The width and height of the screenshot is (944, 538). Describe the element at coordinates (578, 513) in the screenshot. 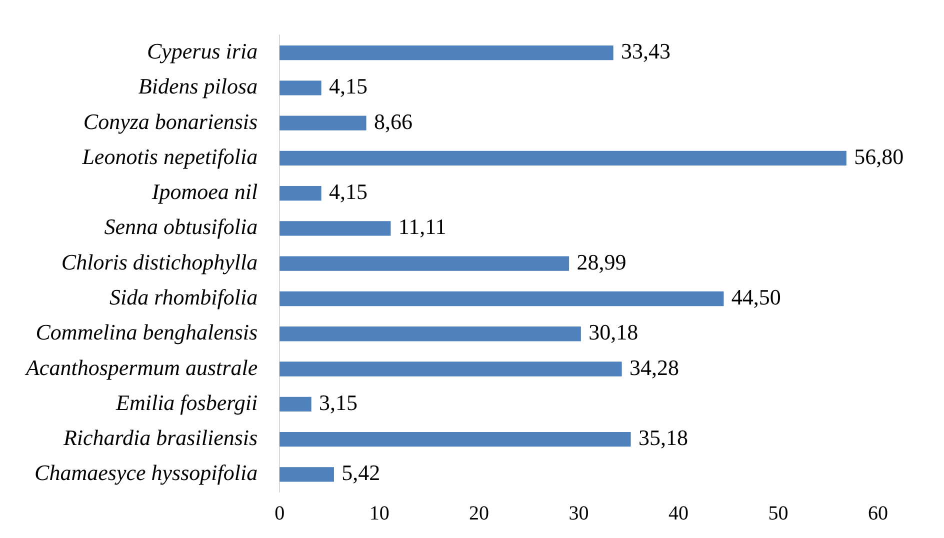

I see `x-tick-label: 30` at that location.